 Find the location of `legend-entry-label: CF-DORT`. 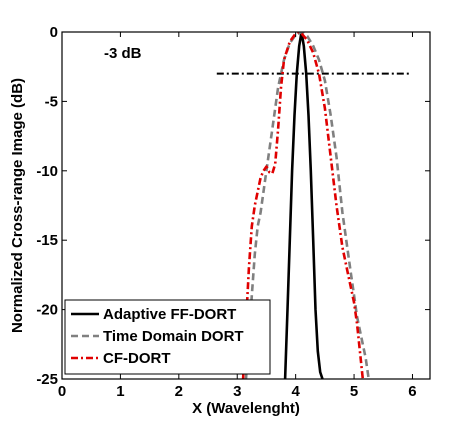

legend-entry-label: CF-DORT is located at coordinates (137, 358).